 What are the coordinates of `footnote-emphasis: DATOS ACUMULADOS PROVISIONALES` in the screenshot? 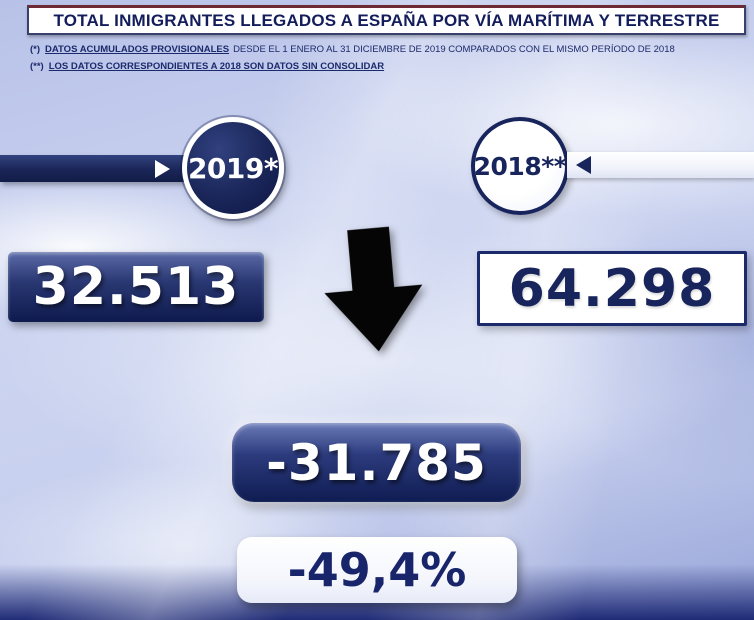 It's located at (137, 49).